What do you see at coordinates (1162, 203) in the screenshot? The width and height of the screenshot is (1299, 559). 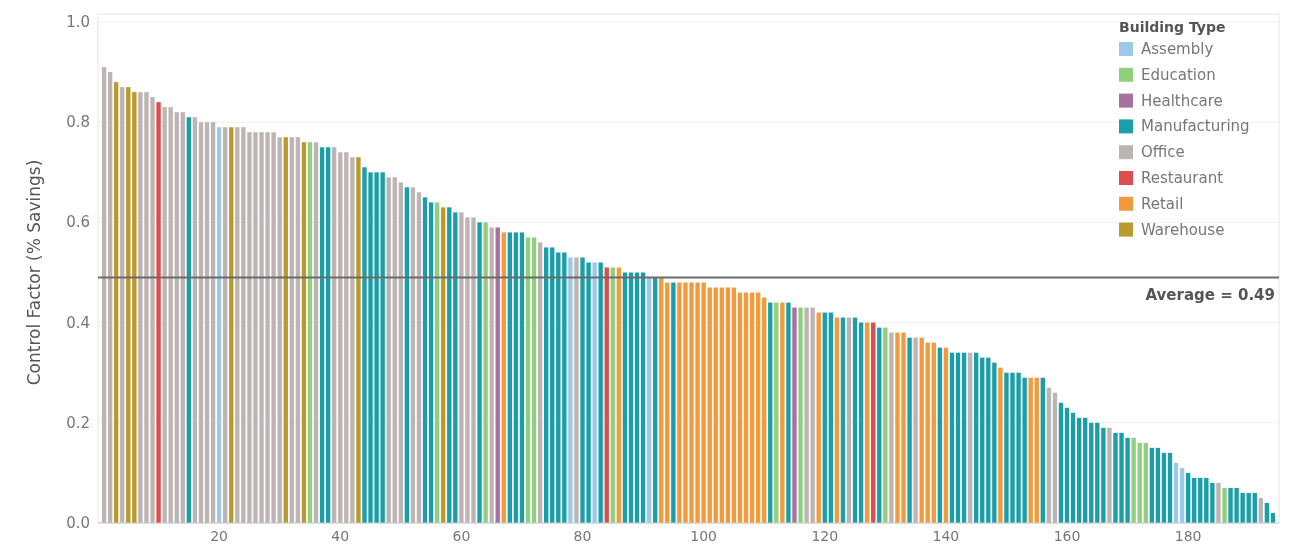 I see `legend-label: Retail` at bounding box center [1162, 203].